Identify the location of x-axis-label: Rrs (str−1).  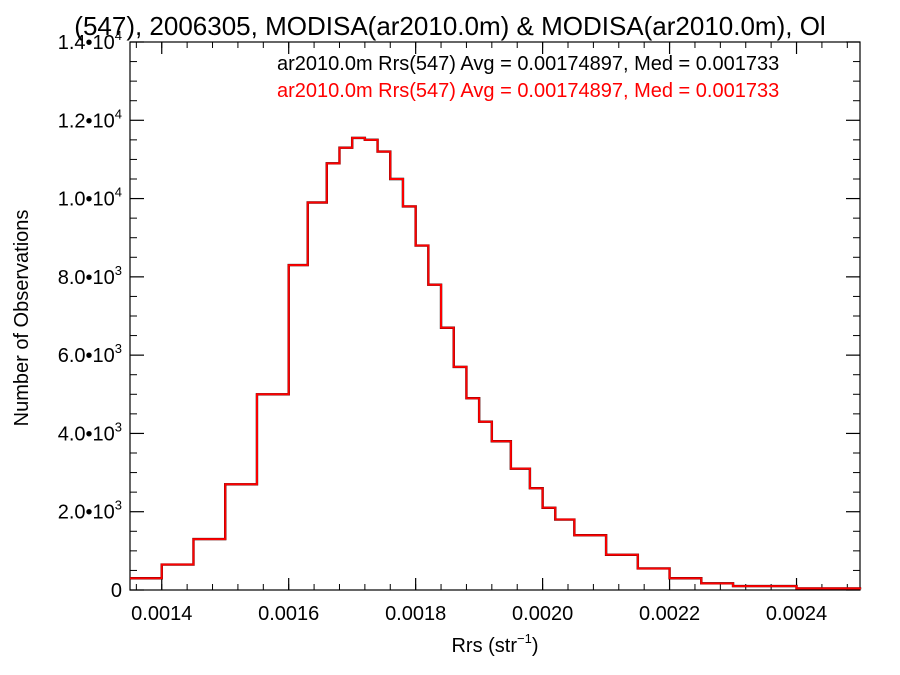
(494, 644).